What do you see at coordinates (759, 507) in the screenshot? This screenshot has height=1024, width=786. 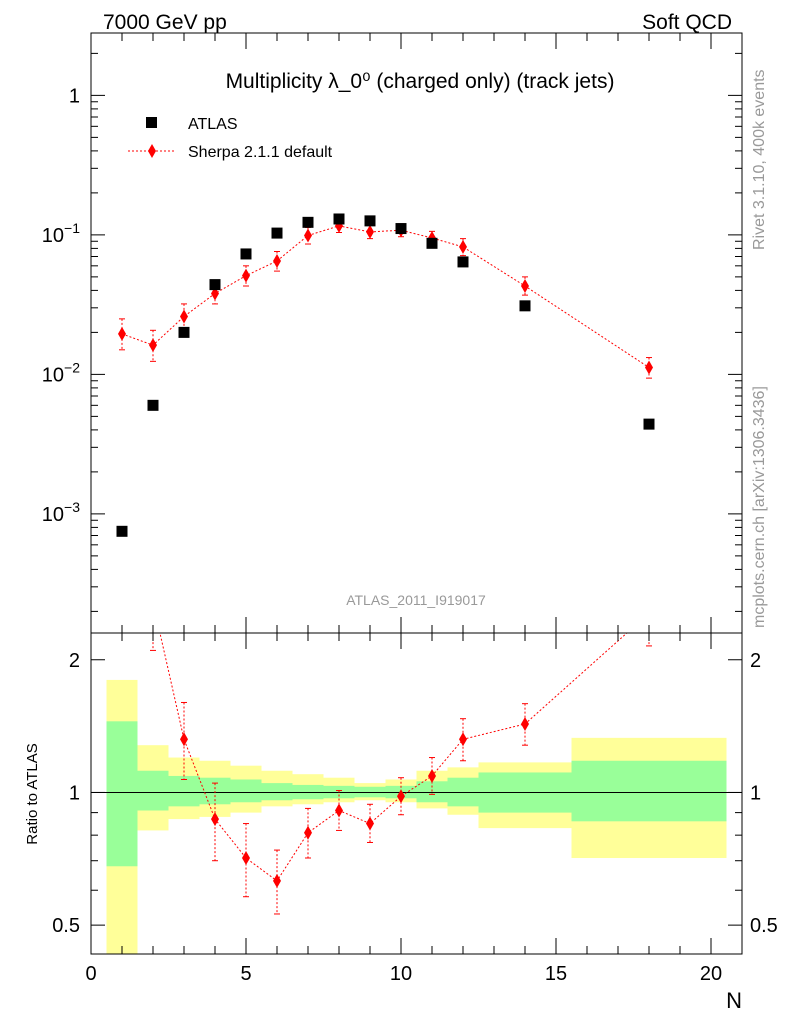 I see `mcplots-label: mcplots.cern.ch [arXiv:1306.3436]` at bounding box center [759, 507].